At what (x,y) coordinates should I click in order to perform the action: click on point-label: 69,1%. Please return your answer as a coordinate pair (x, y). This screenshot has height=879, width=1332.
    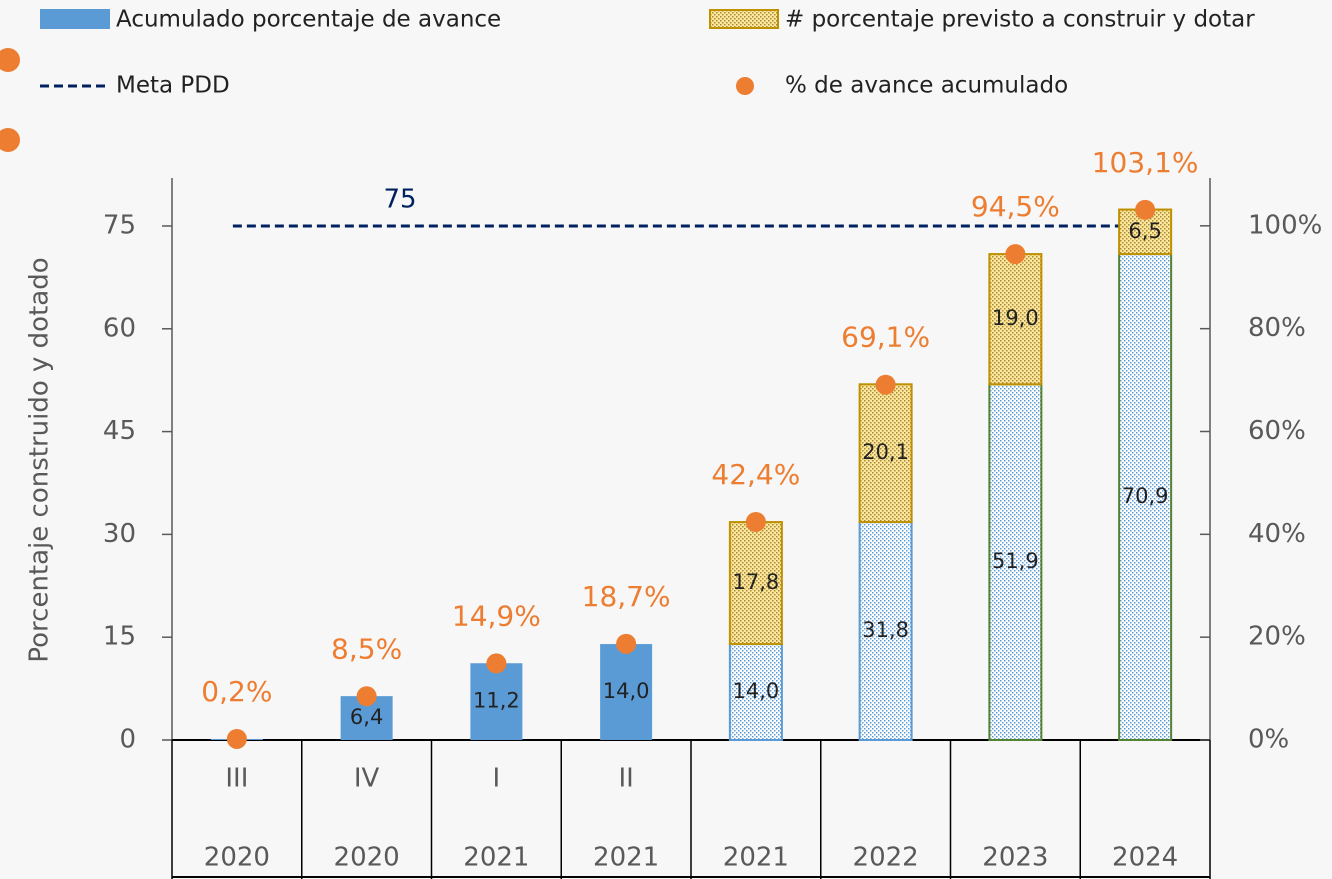
    Looking at the image, I should click on (885, 337).